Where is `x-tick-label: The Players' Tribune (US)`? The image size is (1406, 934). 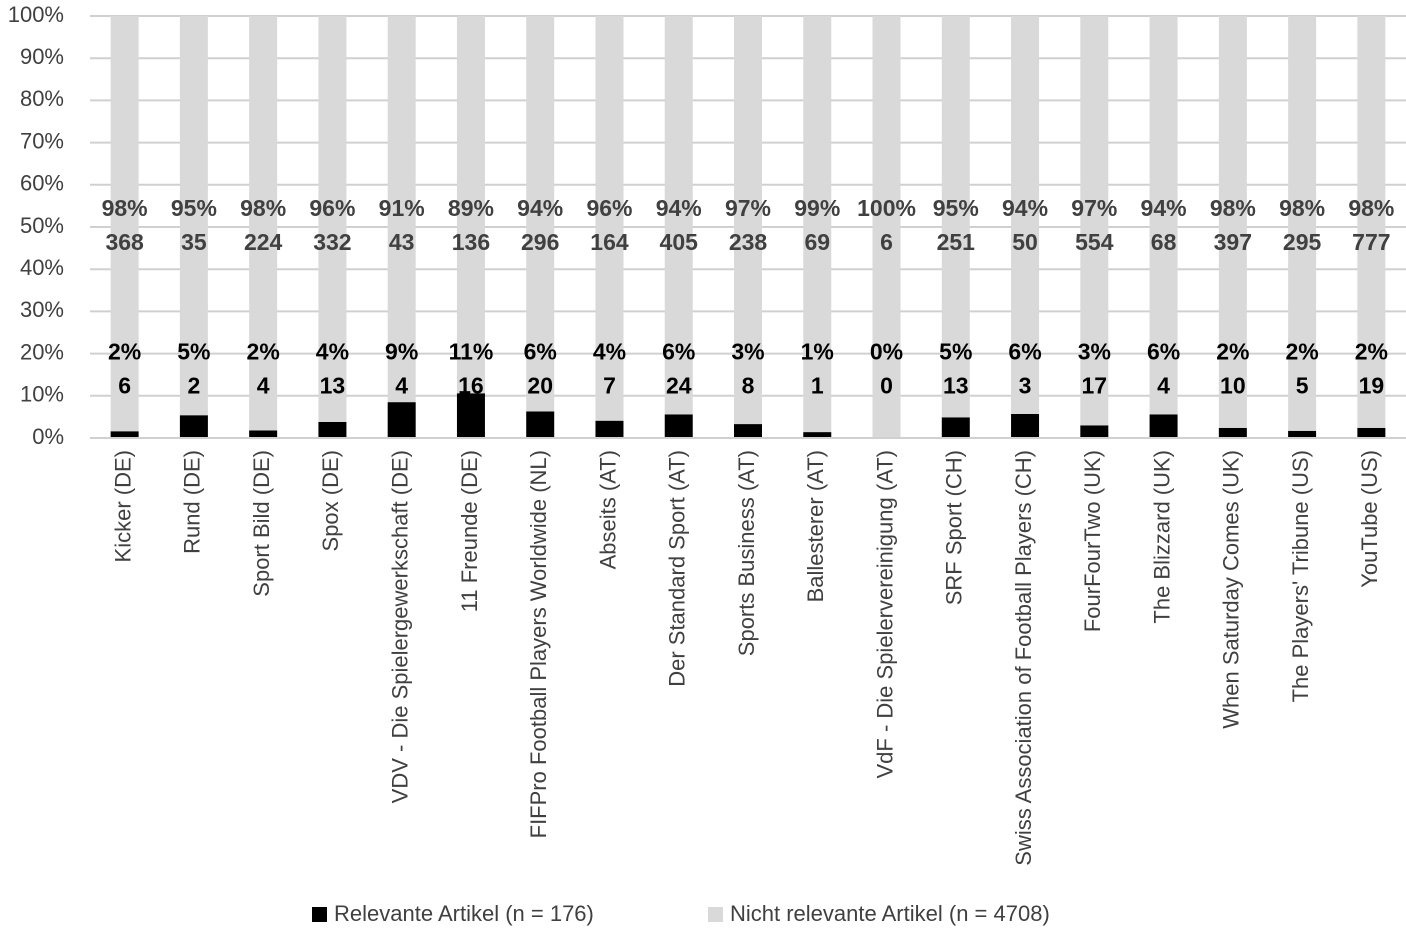 x-tick-label: The Players' Tribune (US) is located at coordinates (1300, 576).